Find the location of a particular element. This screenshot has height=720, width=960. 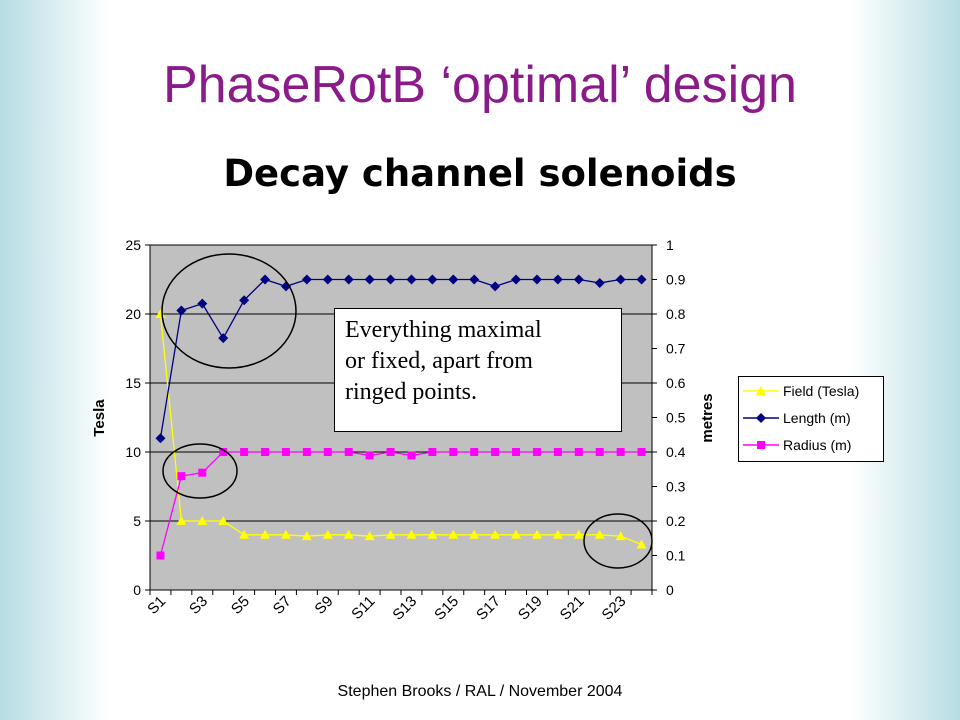

x-tick-label: S19 is located at coordinates (530, 608).